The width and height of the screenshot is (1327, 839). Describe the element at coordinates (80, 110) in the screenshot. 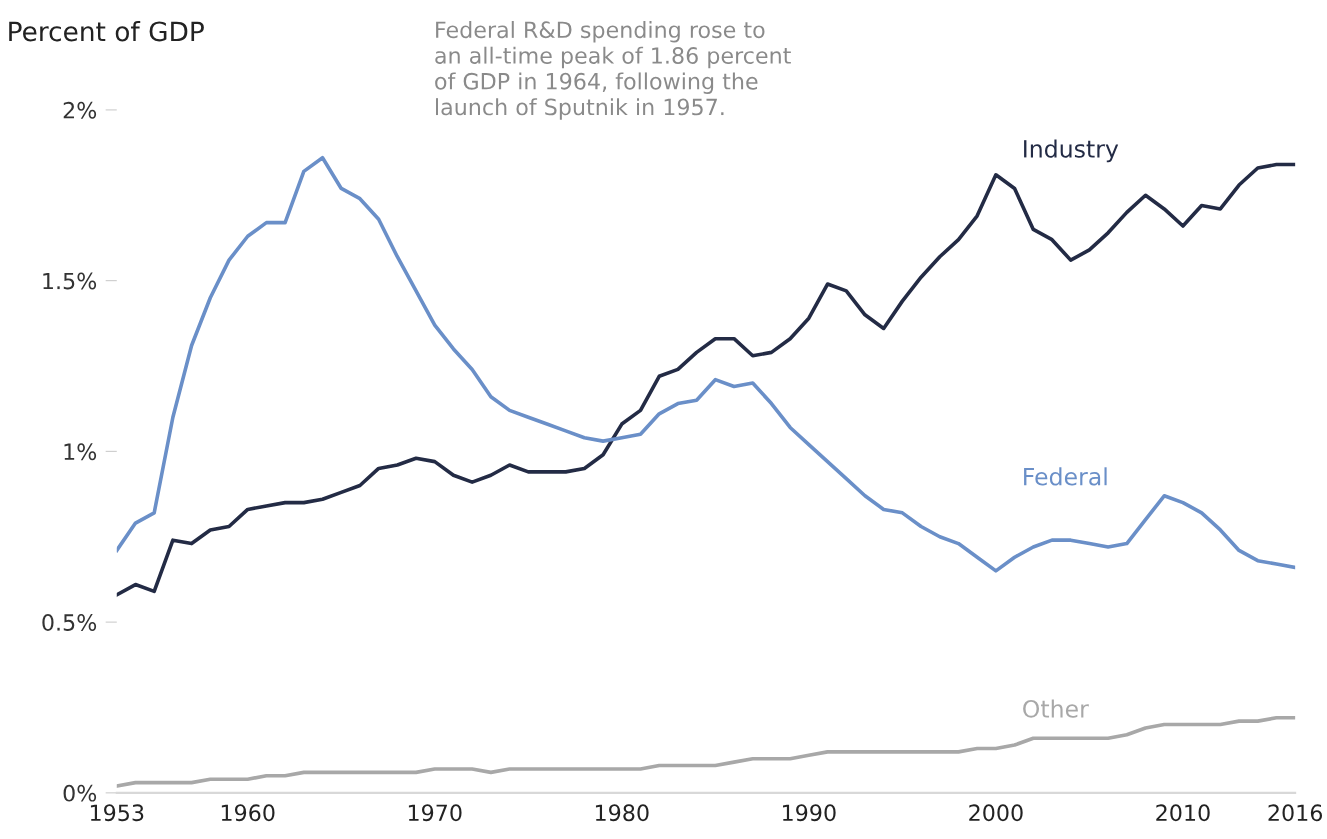

I see `y-tick-label: 2%` at that location.